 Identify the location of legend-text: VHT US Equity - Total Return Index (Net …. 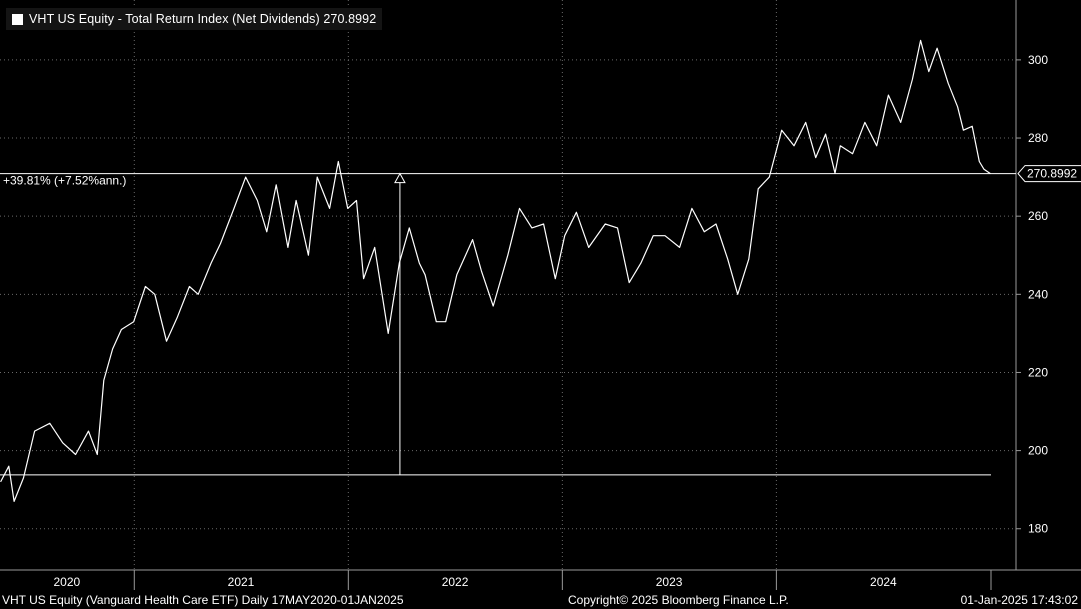
(203, 19).